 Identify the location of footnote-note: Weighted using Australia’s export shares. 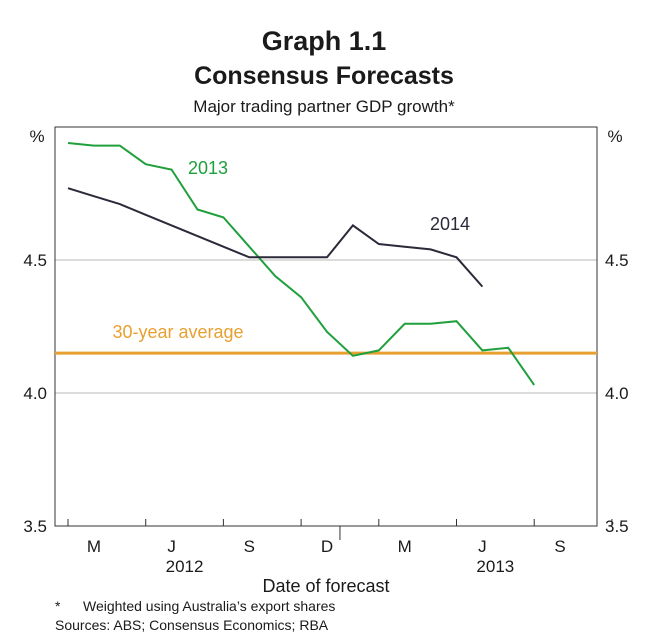
(209, 606).